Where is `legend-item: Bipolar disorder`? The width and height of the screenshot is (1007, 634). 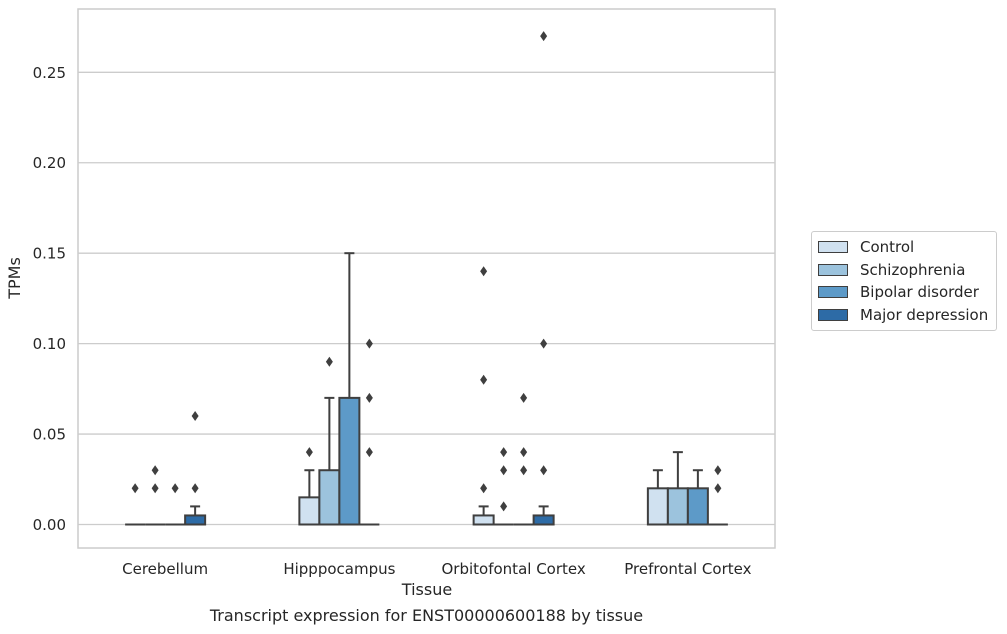 legend-item: Bipolar disorder is located at coordinates (904, 292).